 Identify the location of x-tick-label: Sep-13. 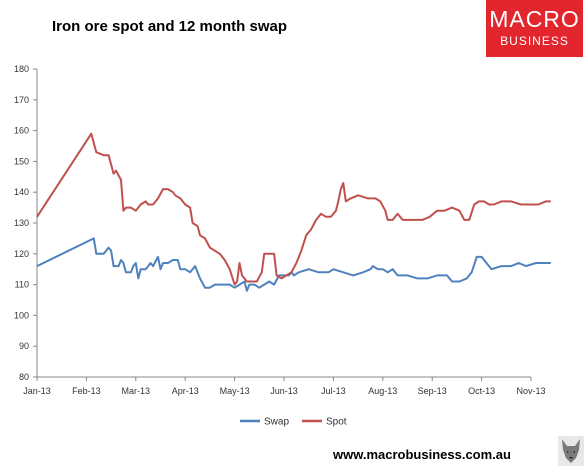
(432, 391).